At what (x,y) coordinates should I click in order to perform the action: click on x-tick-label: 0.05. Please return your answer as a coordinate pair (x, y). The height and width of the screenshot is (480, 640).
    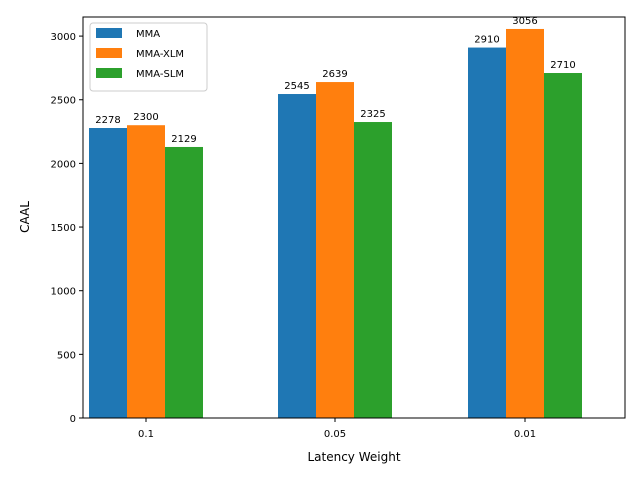
    Looking at the image, I should click on (335, 434).